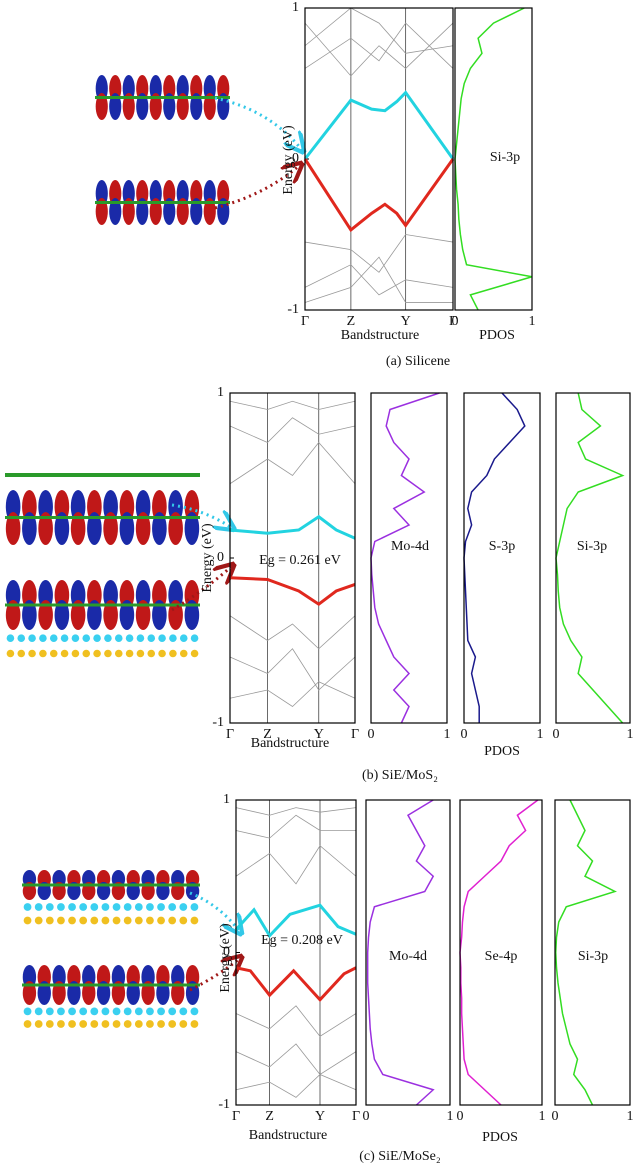  What do you see at coordinates (410, 546) in the screenshot?
I see `orbital-label: Mo-4d` at bounding box center [410, 546].